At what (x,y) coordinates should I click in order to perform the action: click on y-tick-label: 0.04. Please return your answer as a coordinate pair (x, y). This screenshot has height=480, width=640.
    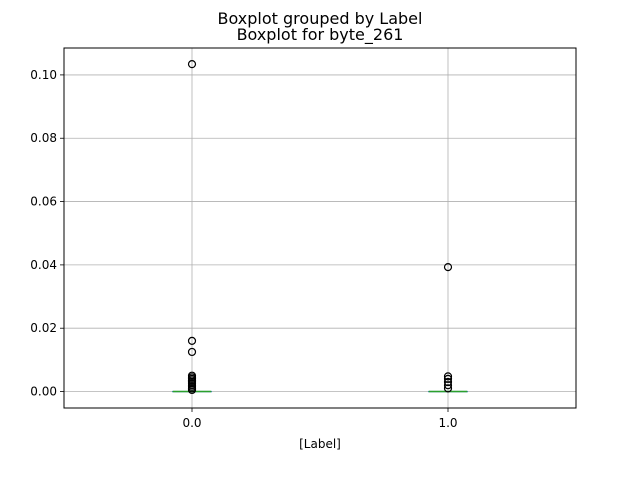
    Looking at the image, I should click on (43, 265).